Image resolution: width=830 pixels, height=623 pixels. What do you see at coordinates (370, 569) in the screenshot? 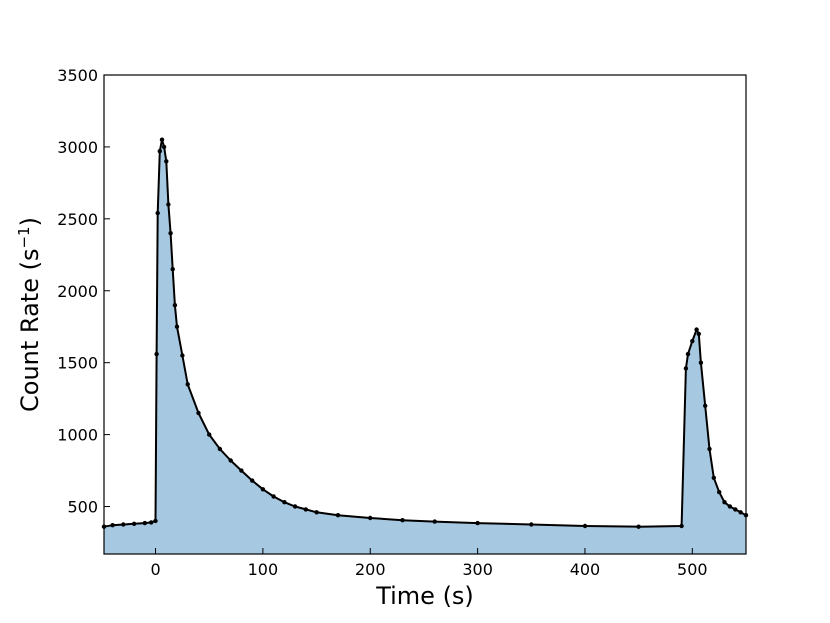
I see `x-tick-label: 200` at bounding box center [370, 569].